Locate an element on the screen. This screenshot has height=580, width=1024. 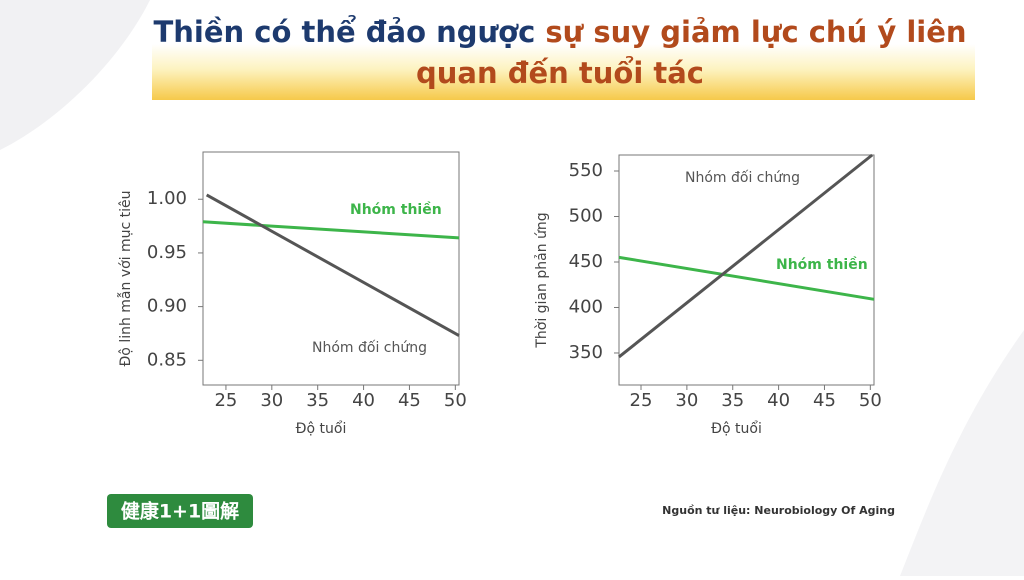
logo: HEALTH 健康1+1圖解 is located at coordinates (180, 511).